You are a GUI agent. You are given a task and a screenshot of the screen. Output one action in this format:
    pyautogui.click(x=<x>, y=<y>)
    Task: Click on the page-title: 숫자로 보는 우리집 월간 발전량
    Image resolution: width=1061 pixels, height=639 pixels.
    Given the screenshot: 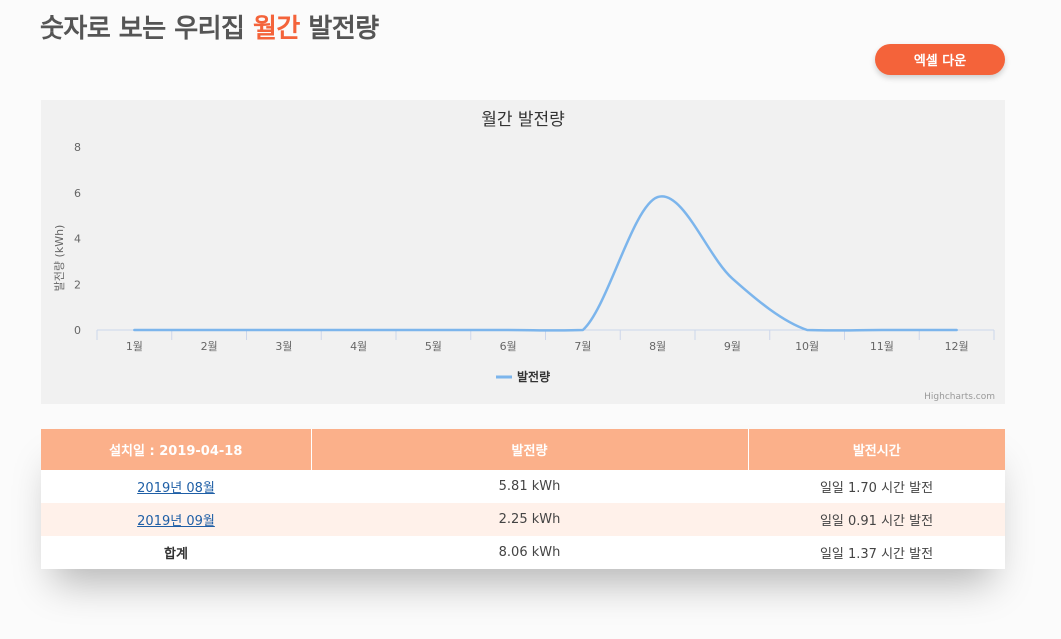 What is the action you would take?
    pyautogui.click(x=209, y=26)
    